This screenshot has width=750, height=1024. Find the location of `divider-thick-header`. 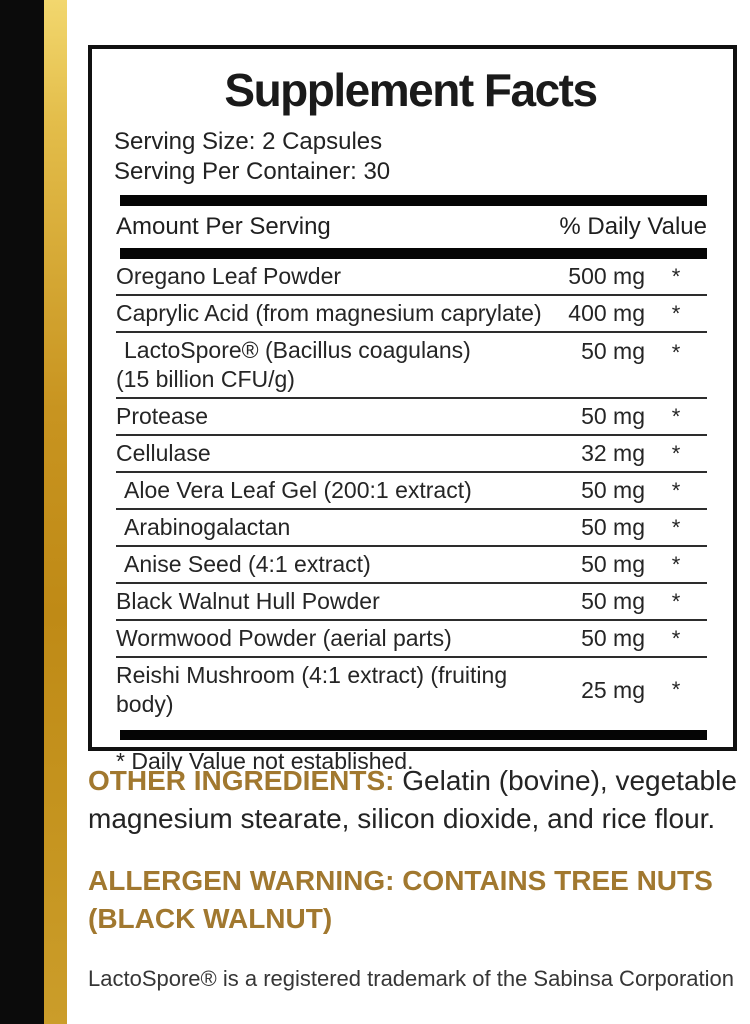

divider-thick-header is located at coordinates (413, 253).